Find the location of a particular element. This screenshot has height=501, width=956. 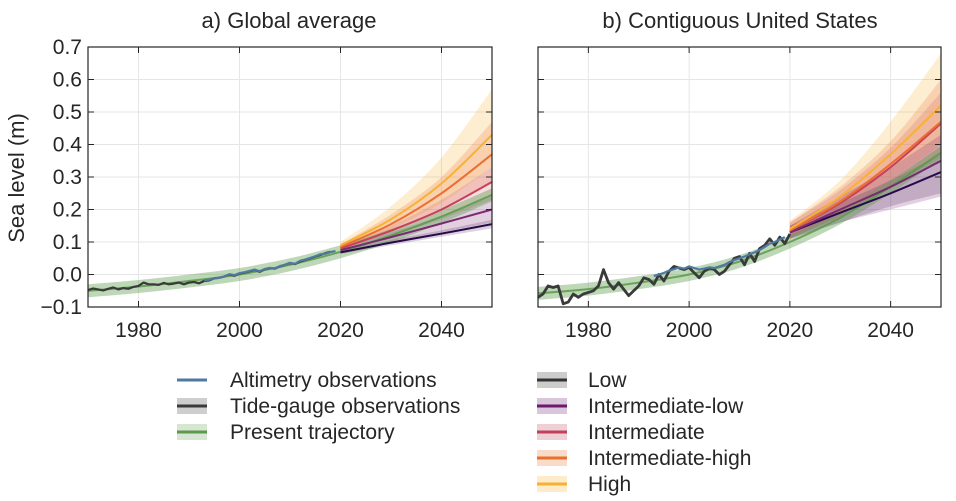

panel-a-xtick-label: 2040 is located at coordinates (441, 330).